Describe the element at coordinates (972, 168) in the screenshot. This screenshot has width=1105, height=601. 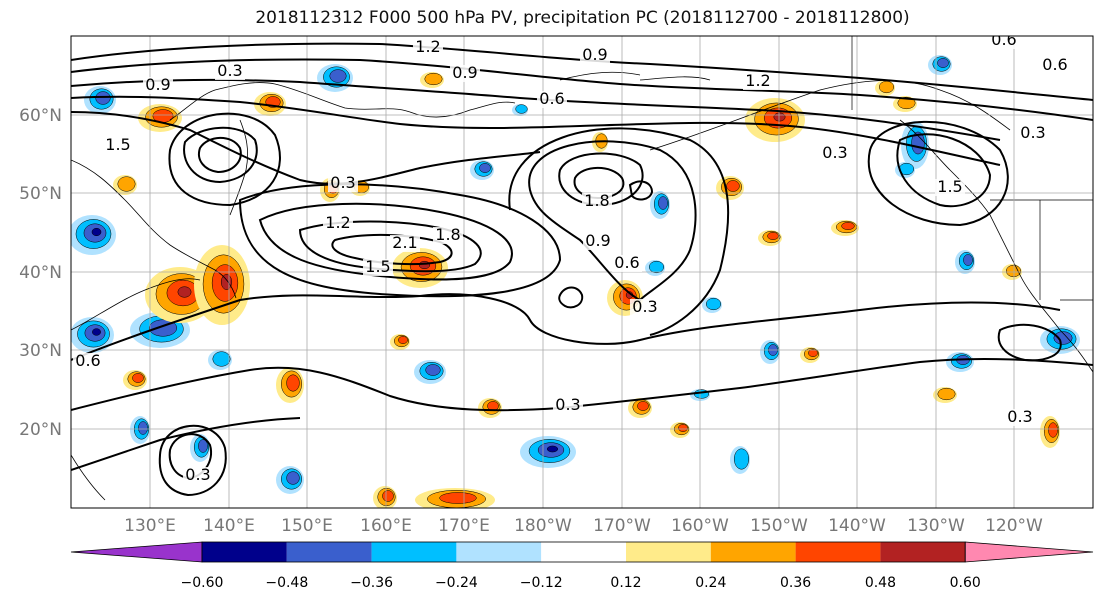
I see `political-borders` at that location.